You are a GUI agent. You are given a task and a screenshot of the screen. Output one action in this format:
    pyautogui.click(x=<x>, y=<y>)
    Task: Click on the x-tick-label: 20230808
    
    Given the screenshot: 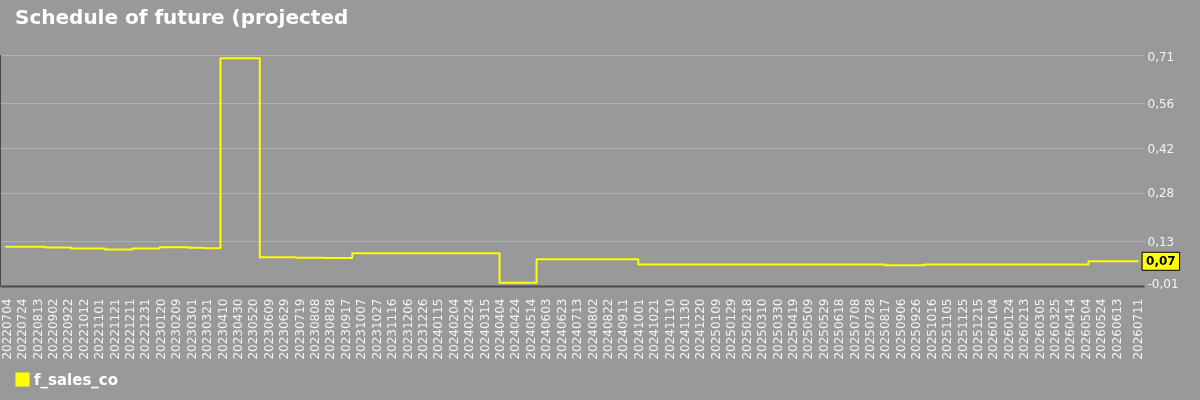 What is the action you would take?
    pyautogui.click(x=315, y=329)
    